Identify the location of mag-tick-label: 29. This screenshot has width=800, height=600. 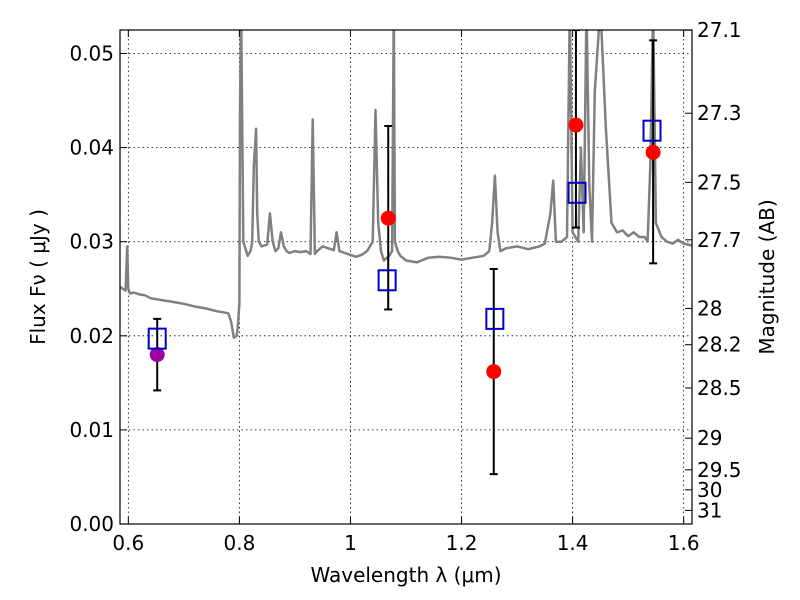
(709, 438).